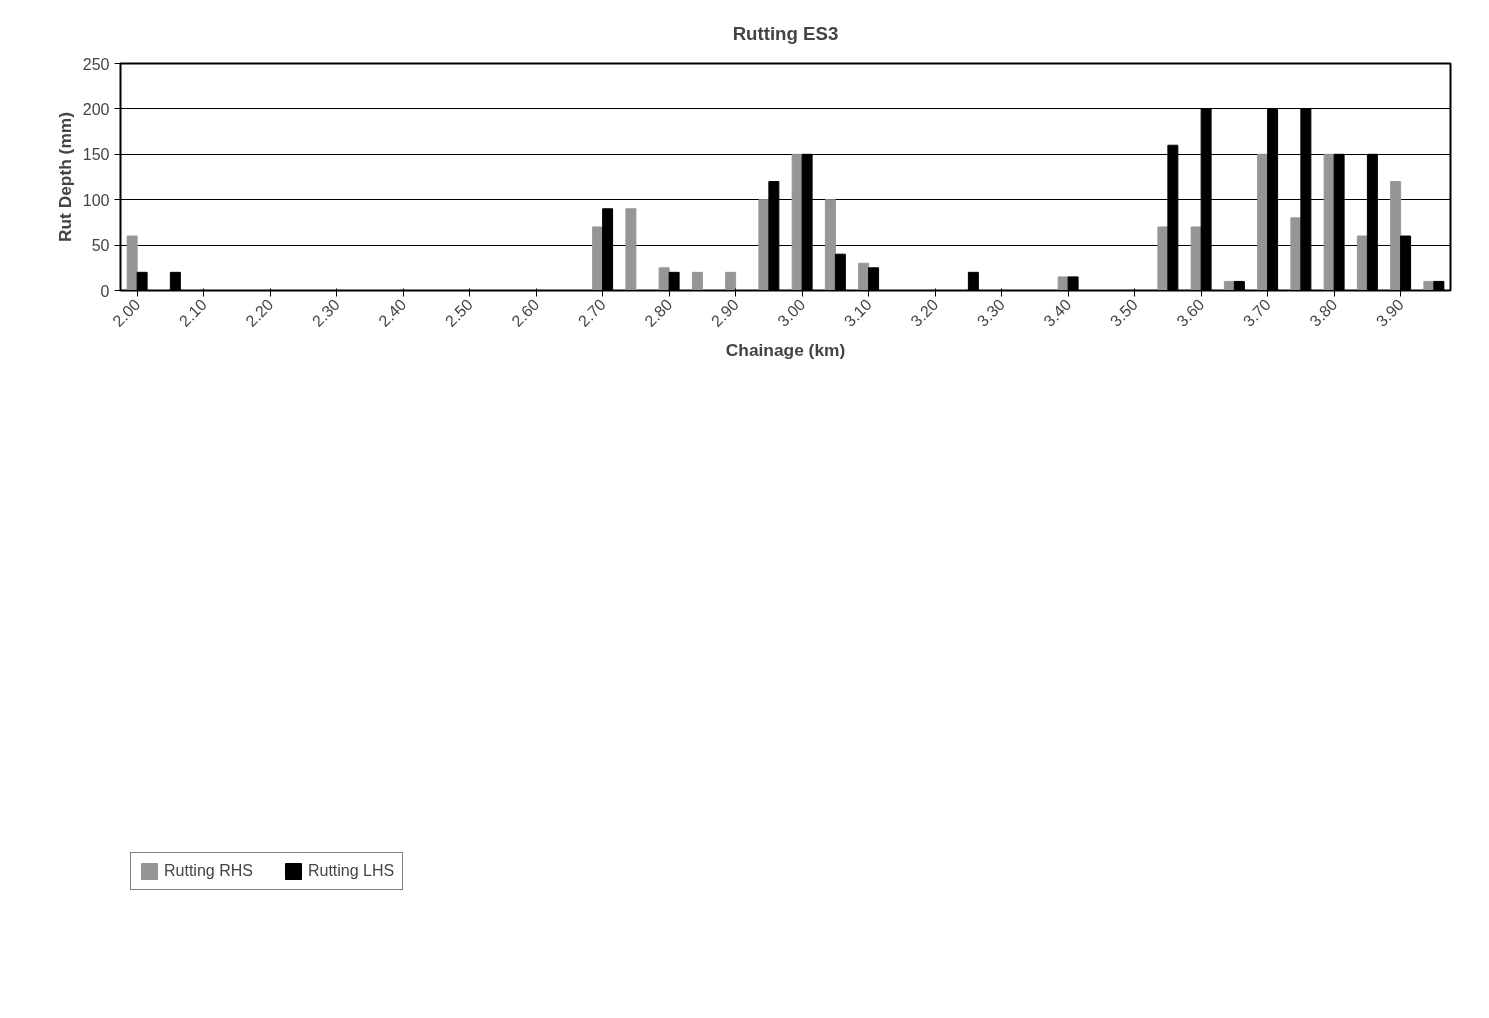 The width and height of the screenshot is (1489, 1018). I want to click on x-tick-label: 2.10, so click(193, 312).